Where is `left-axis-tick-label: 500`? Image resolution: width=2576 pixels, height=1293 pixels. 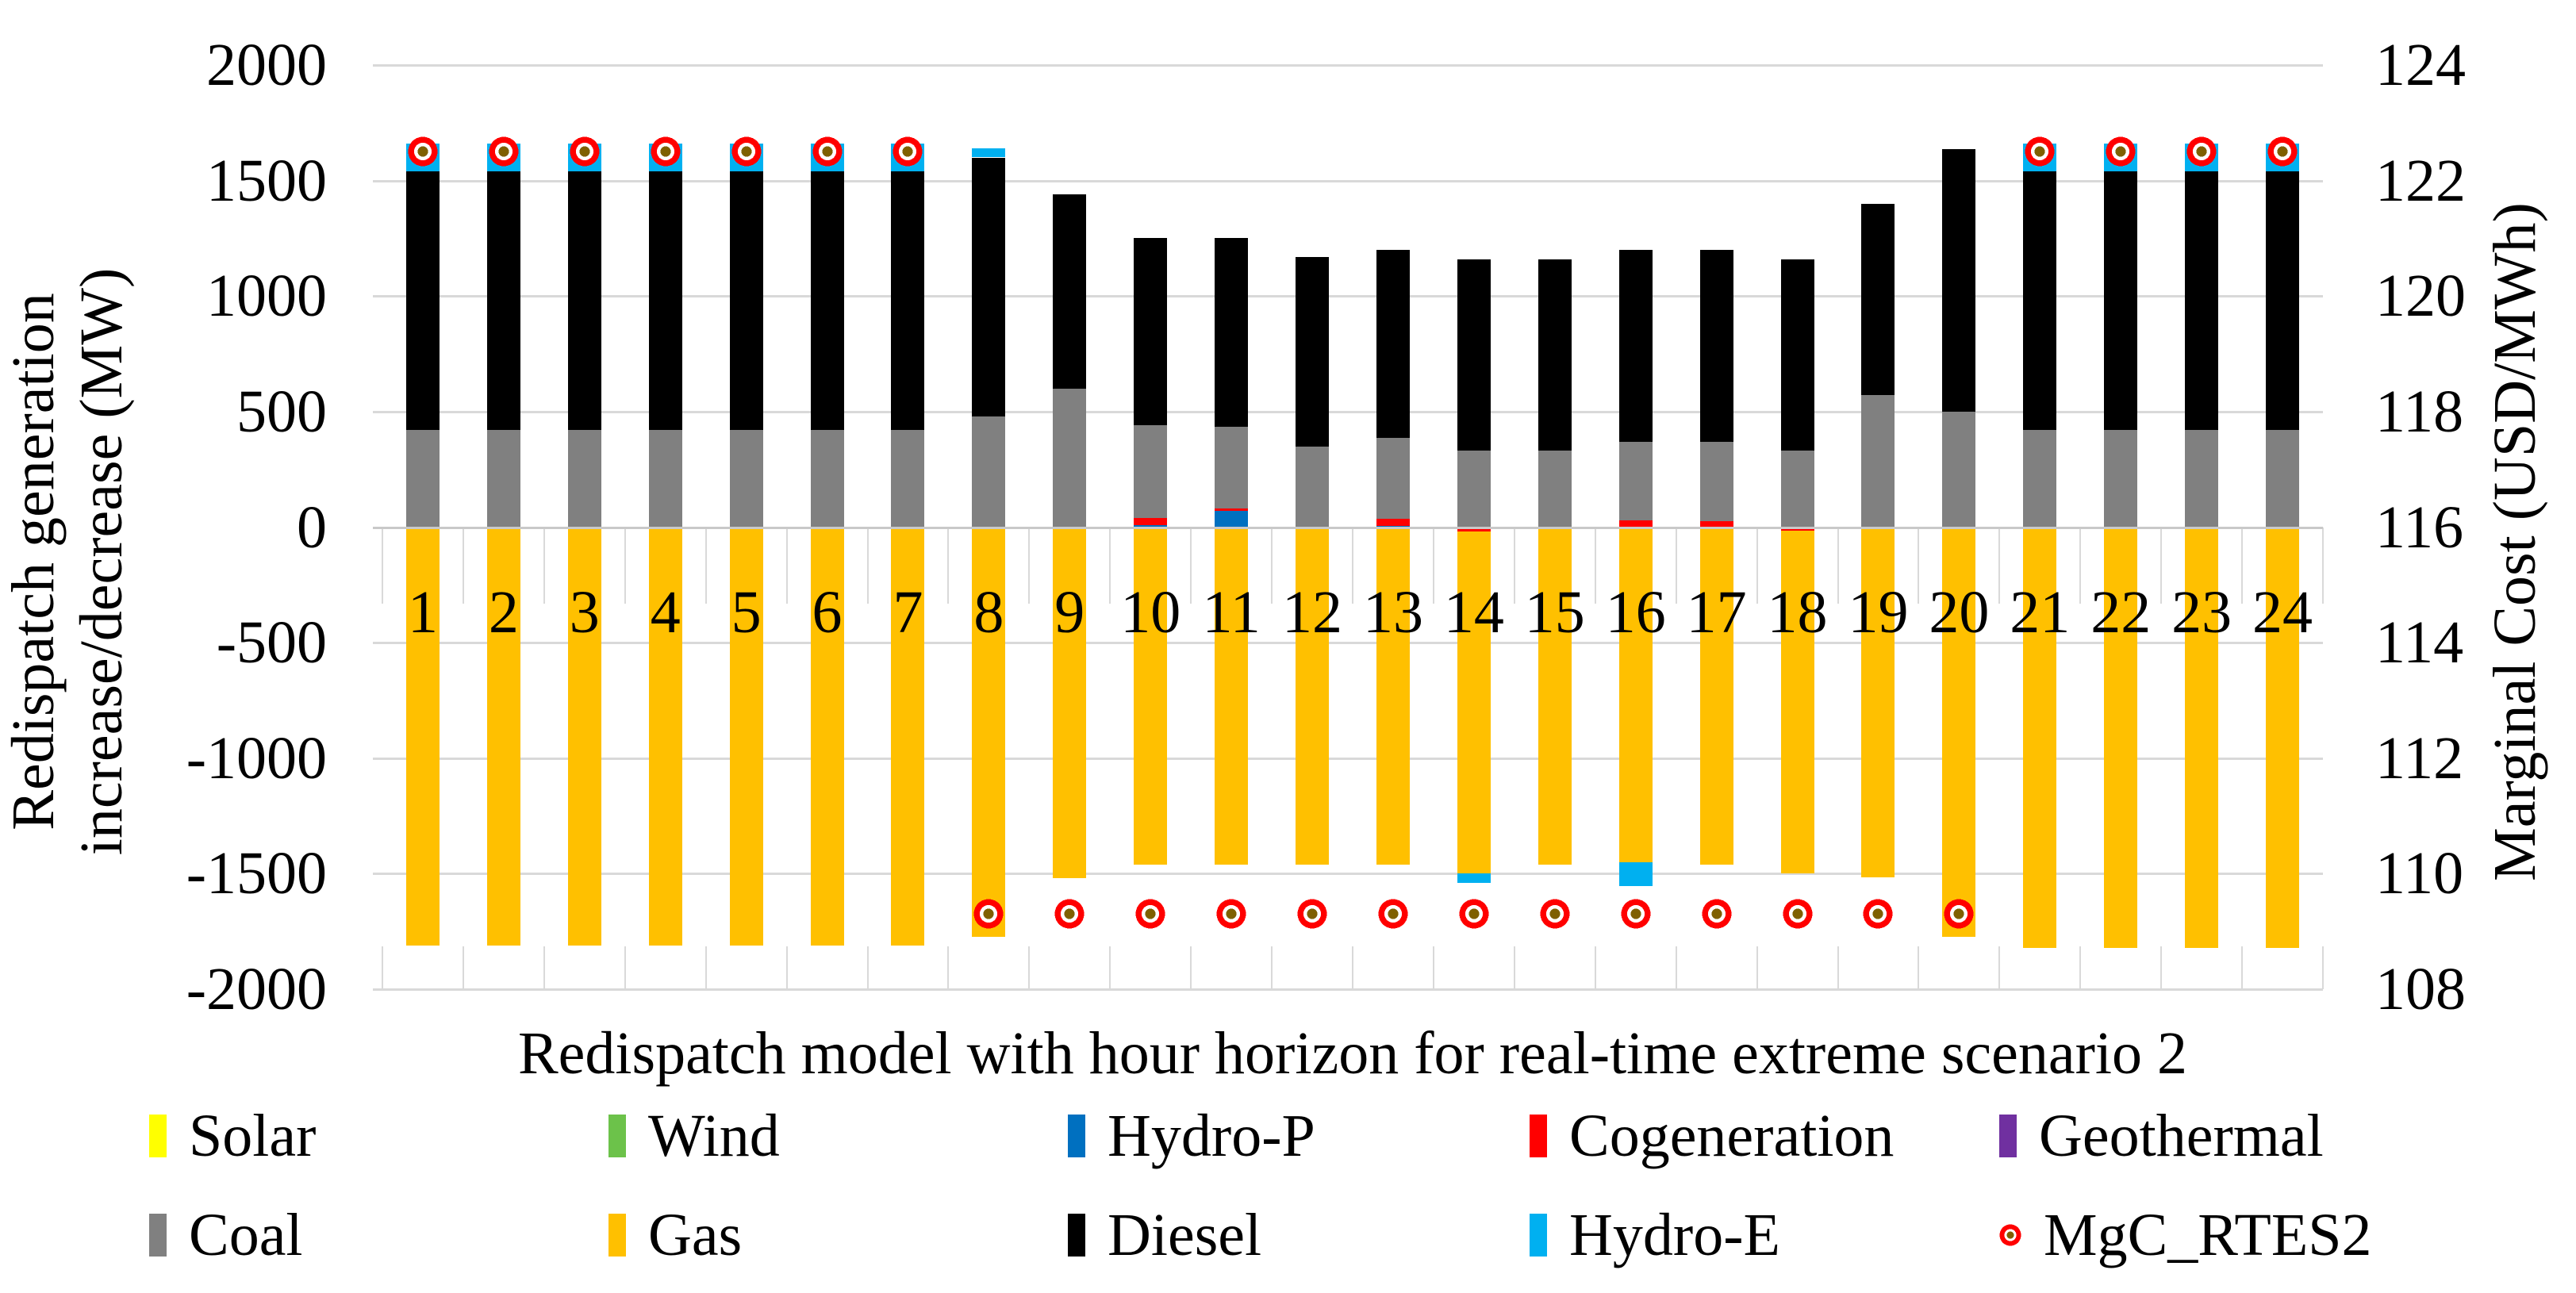
left-axis-tick-label: 500 is located at coordinates (281, 411).